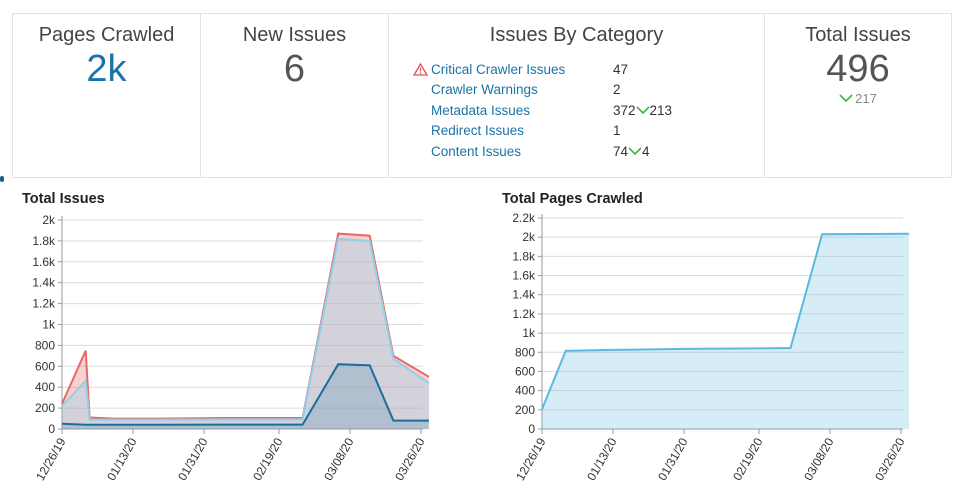 The image size is (967, 497). I want to click on warning-triangle-icon, so click(422, 69).